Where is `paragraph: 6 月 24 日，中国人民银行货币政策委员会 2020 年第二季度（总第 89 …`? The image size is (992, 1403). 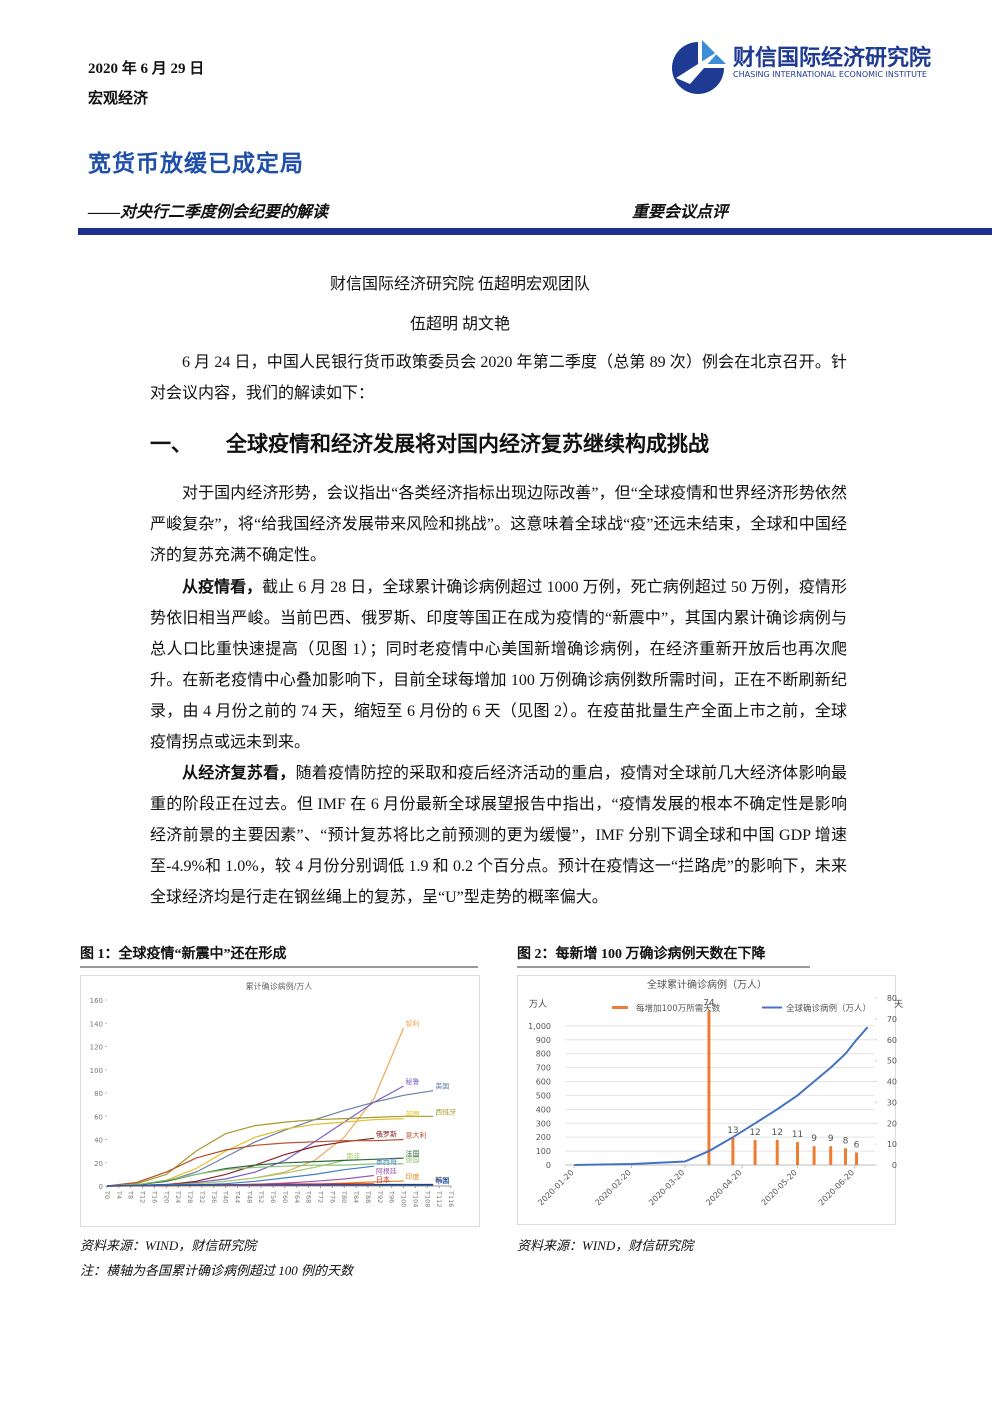 paragraph: 6 月 24 日，中国人民银行货币政策委员会 2020 年第二季度（总第 89 … is located at coordinates (498, 378).